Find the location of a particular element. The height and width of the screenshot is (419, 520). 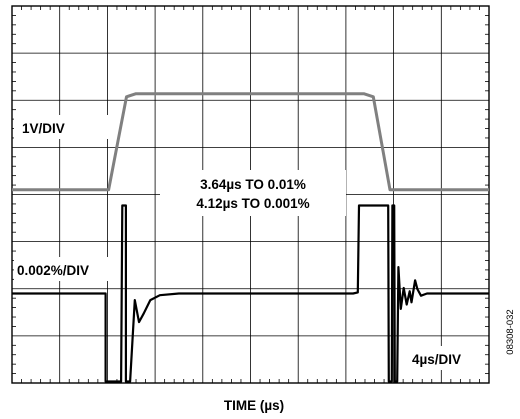

settling-annotation-1: 3.64µs TO 0.01% is located at coordinates (253, 184).